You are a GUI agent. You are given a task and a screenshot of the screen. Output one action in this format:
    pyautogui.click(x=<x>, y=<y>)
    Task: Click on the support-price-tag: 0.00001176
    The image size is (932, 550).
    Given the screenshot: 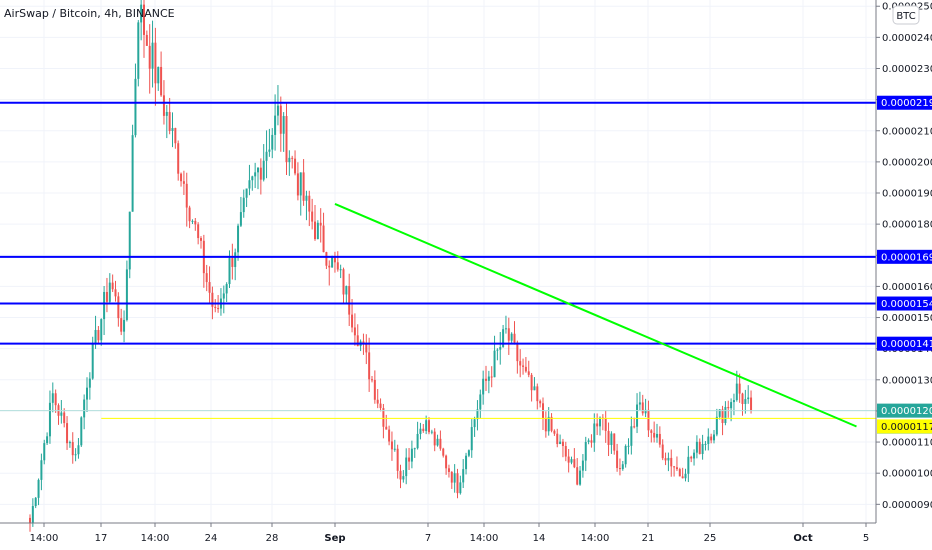 What is the action you would take?
    pyautogui.click(x=906, y=427)
    